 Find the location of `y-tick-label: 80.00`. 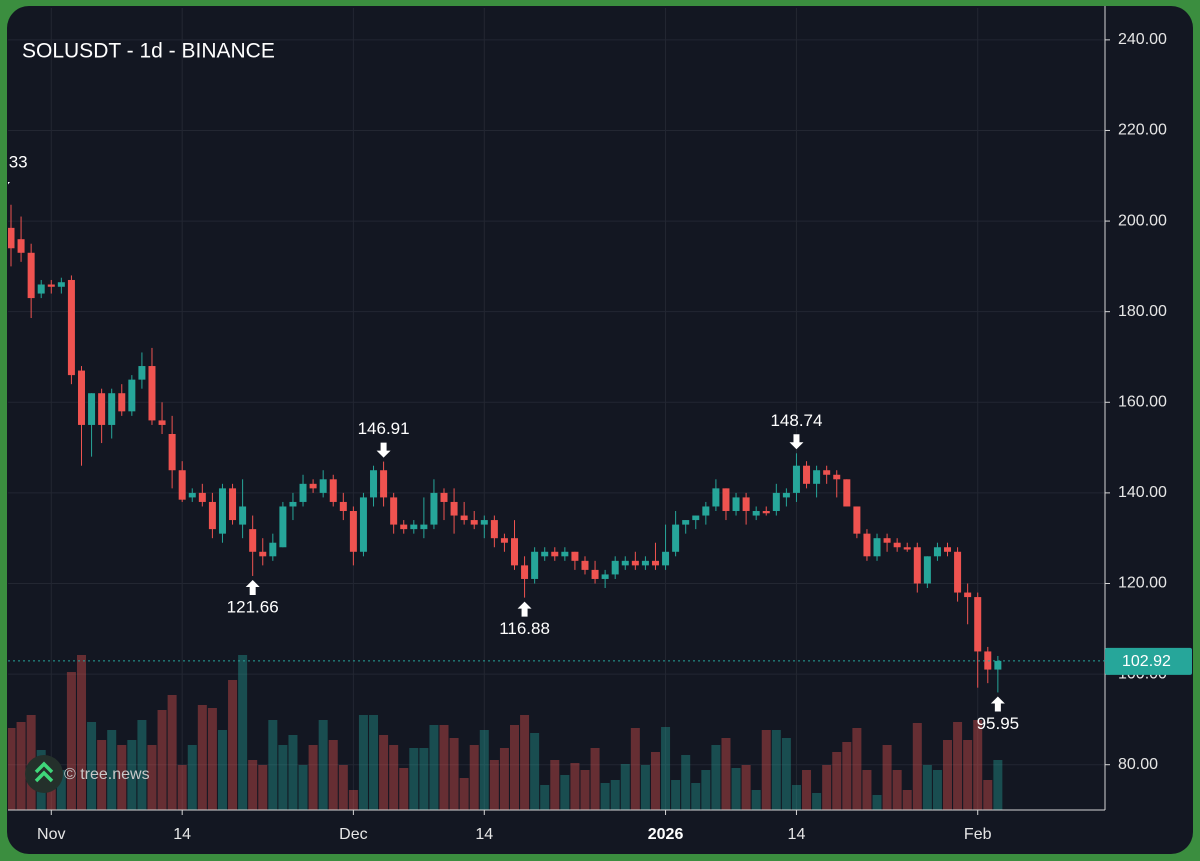

y-tick-label: 80.00 is located at coordinates (1138, 764).